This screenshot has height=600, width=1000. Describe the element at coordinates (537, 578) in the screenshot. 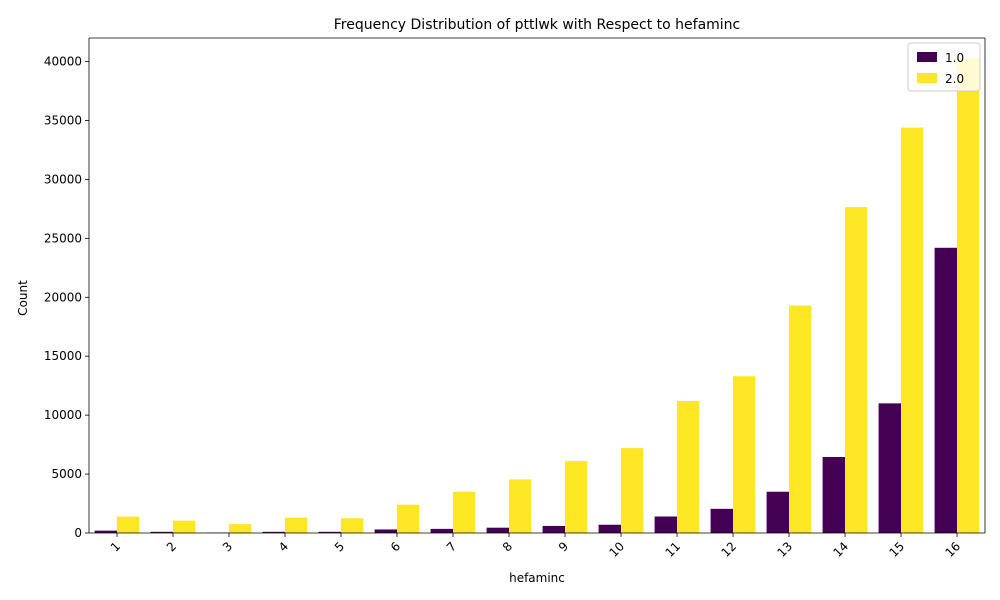

I see `x-axis-title: hefaminc` at that location.